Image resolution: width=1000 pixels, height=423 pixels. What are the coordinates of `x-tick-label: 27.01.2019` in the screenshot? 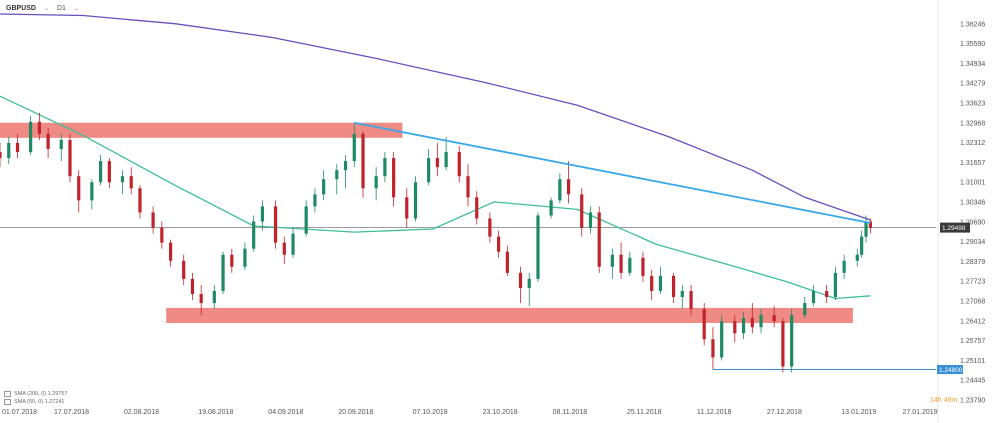 It's located at (920, 412).